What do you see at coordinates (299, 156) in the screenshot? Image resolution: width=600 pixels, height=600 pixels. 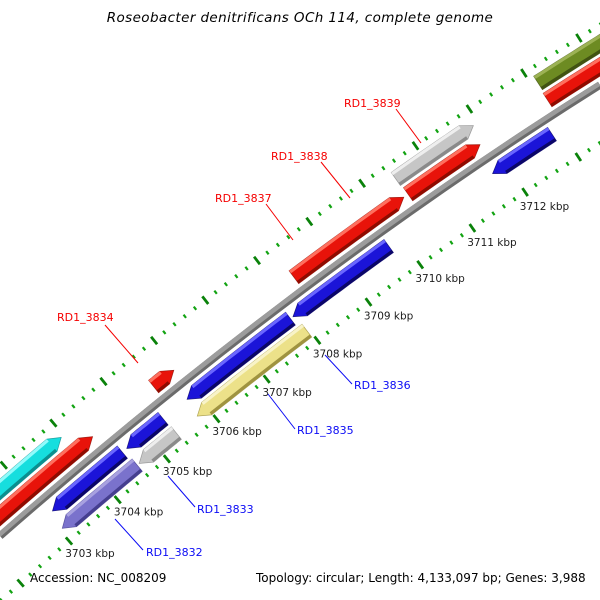 I see `gene-label-rd1_3838: RD1_3838` at bounding box center [299, 156].